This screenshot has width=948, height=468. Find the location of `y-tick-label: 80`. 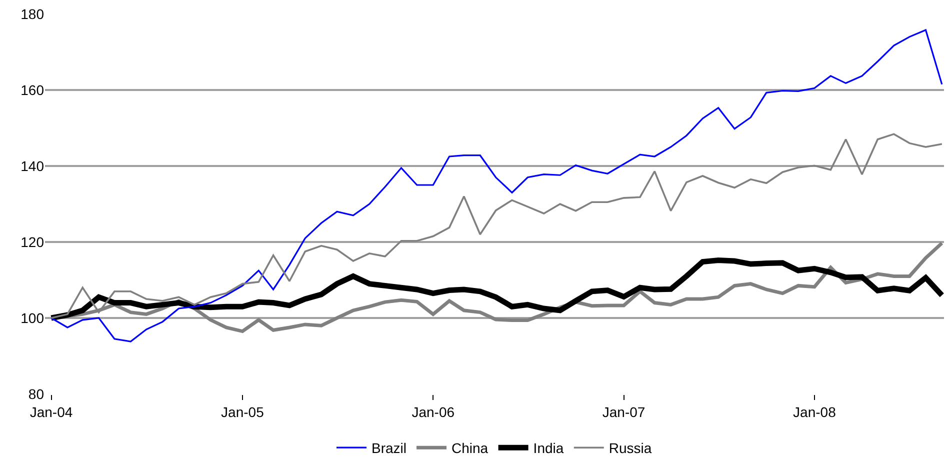

y-tick-label: 80 is located at coordinates (36, 394).